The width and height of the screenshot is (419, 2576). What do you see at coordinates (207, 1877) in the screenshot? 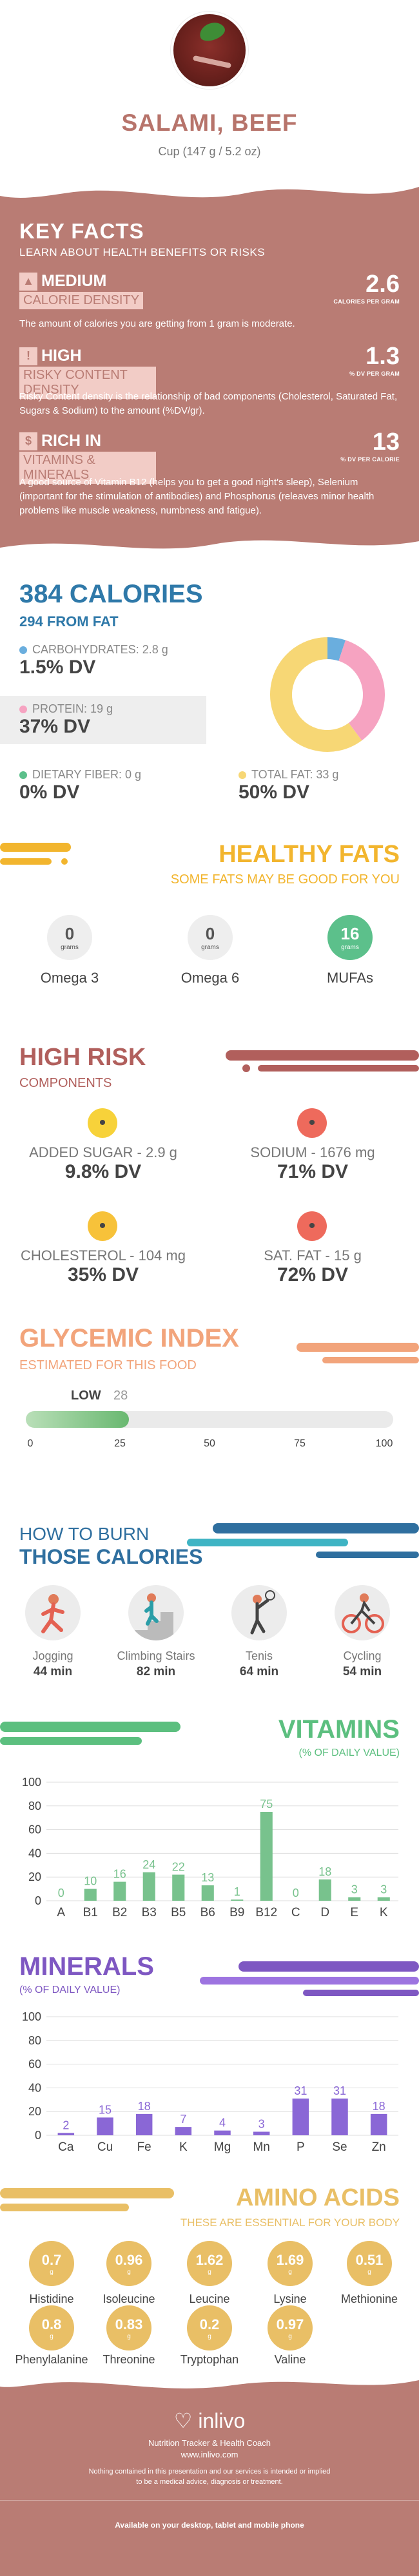
I see `vitamin-value-label: 13` at bounding box center [207, 1877].